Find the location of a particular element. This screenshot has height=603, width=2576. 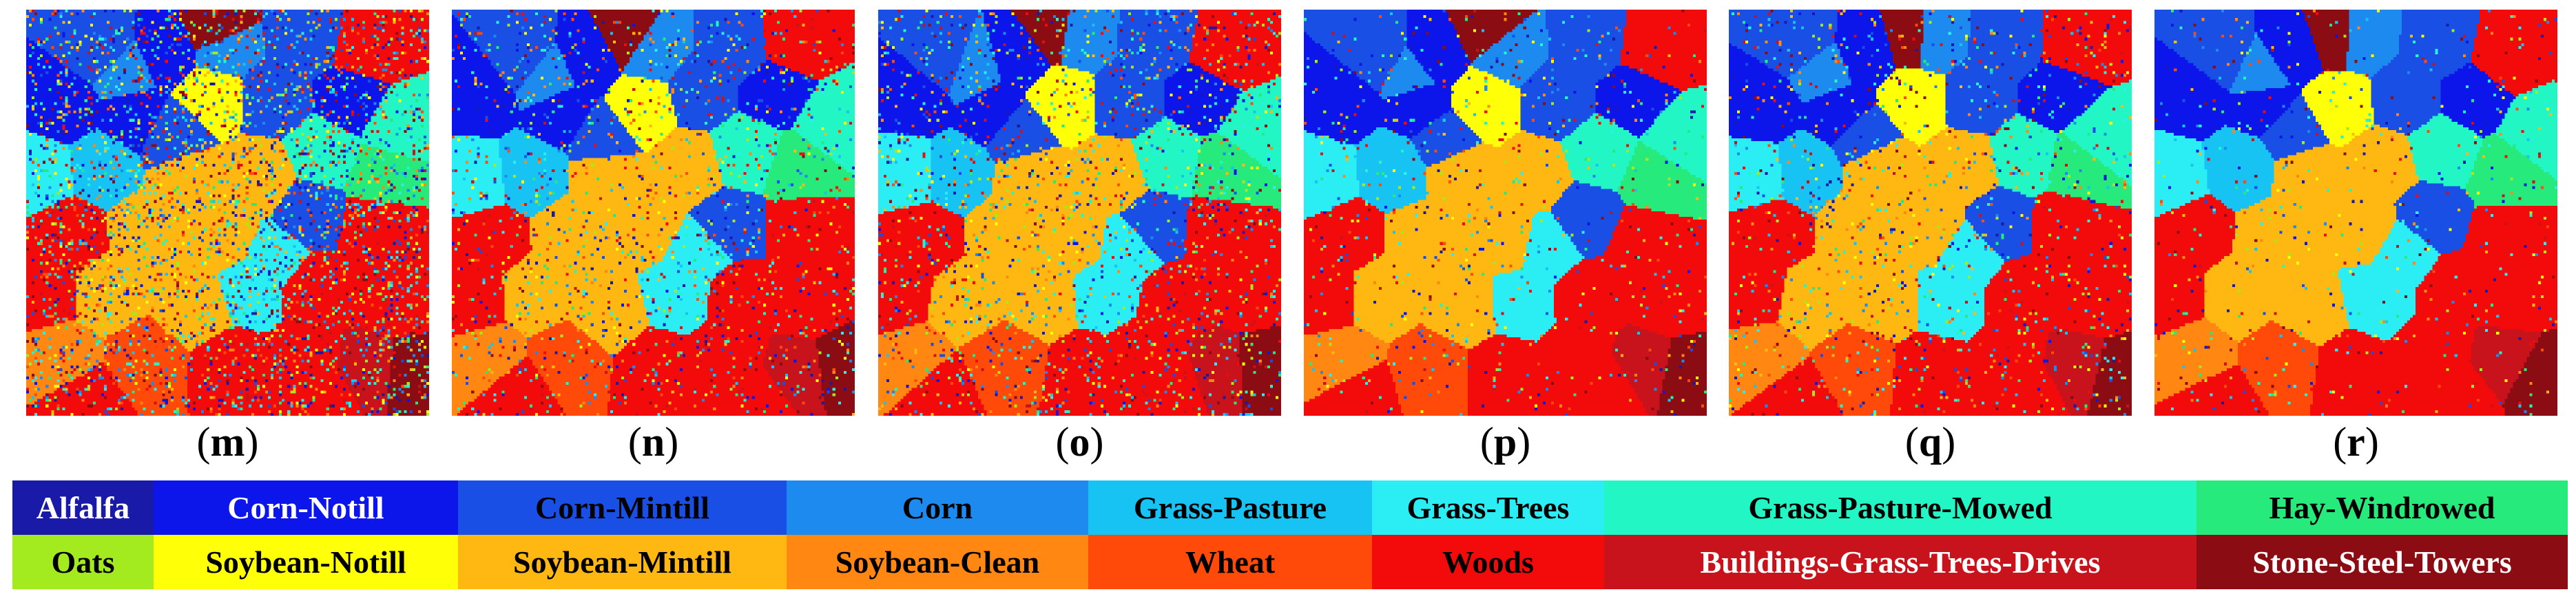

classification-map-o is located at coordinates (1079, 213).